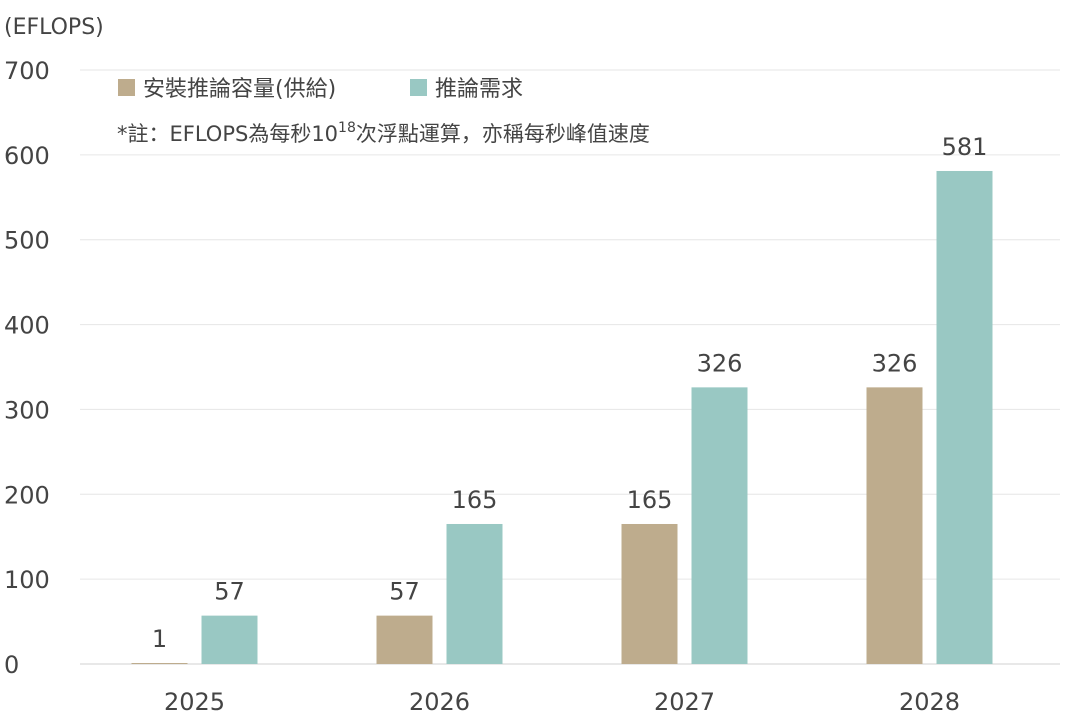  Describe the element at coordinates (439, 702) in the screenshot. I see `x-tick-label-2026: 2026` at that location.